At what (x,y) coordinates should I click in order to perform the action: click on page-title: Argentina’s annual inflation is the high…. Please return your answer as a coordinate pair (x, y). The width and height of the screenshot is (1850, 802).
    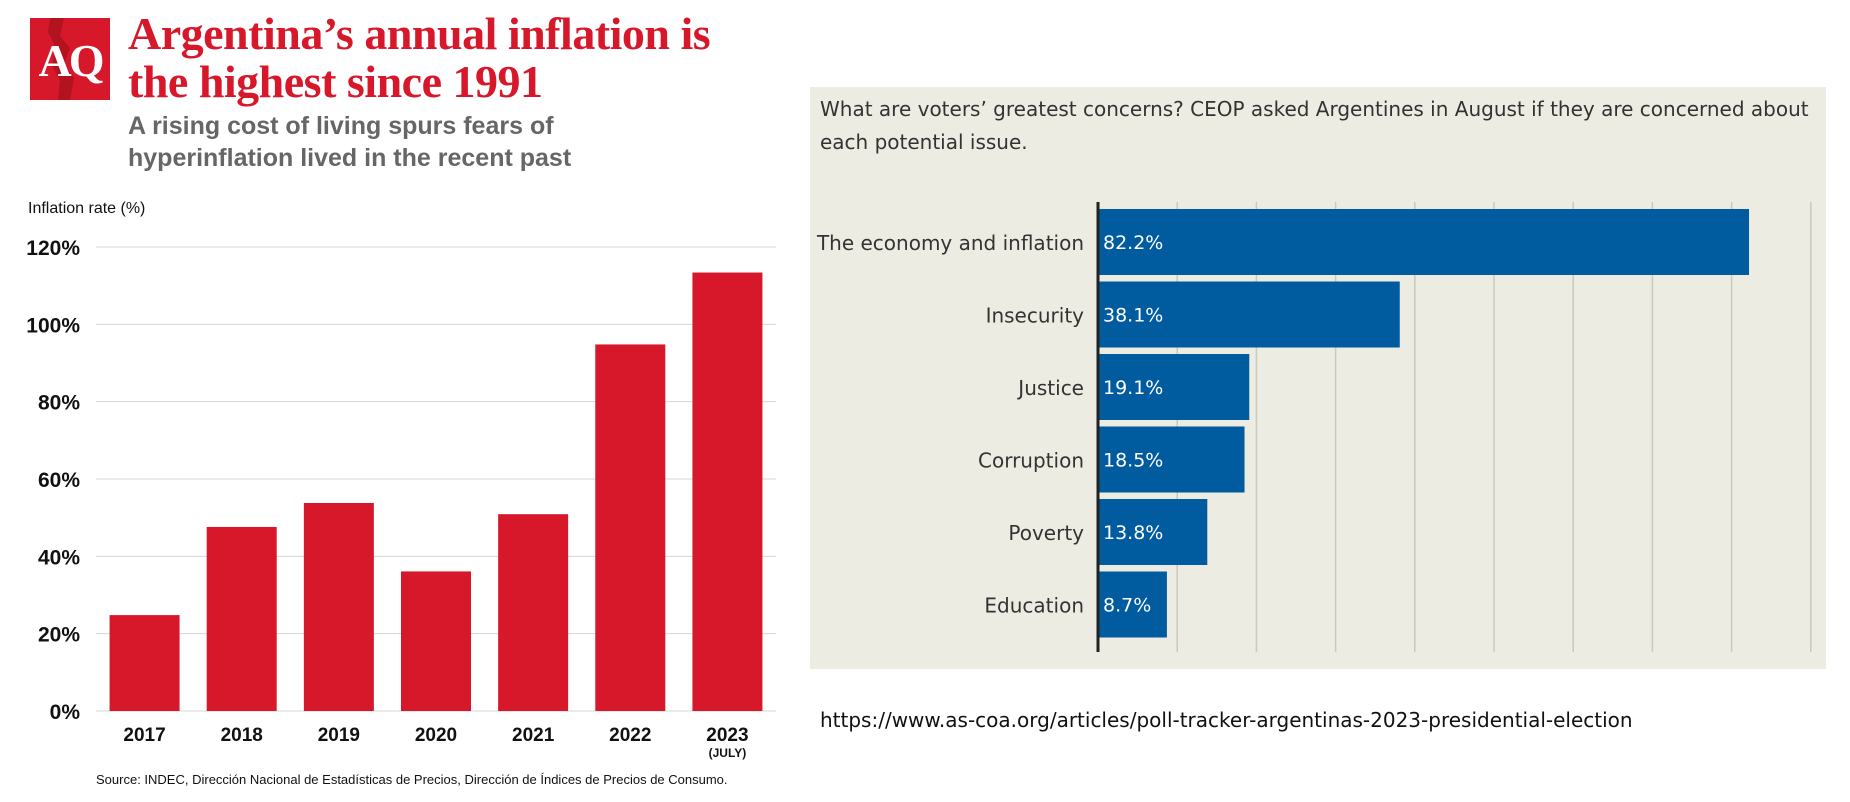
    Looking at the image, I should click on (419, 57).